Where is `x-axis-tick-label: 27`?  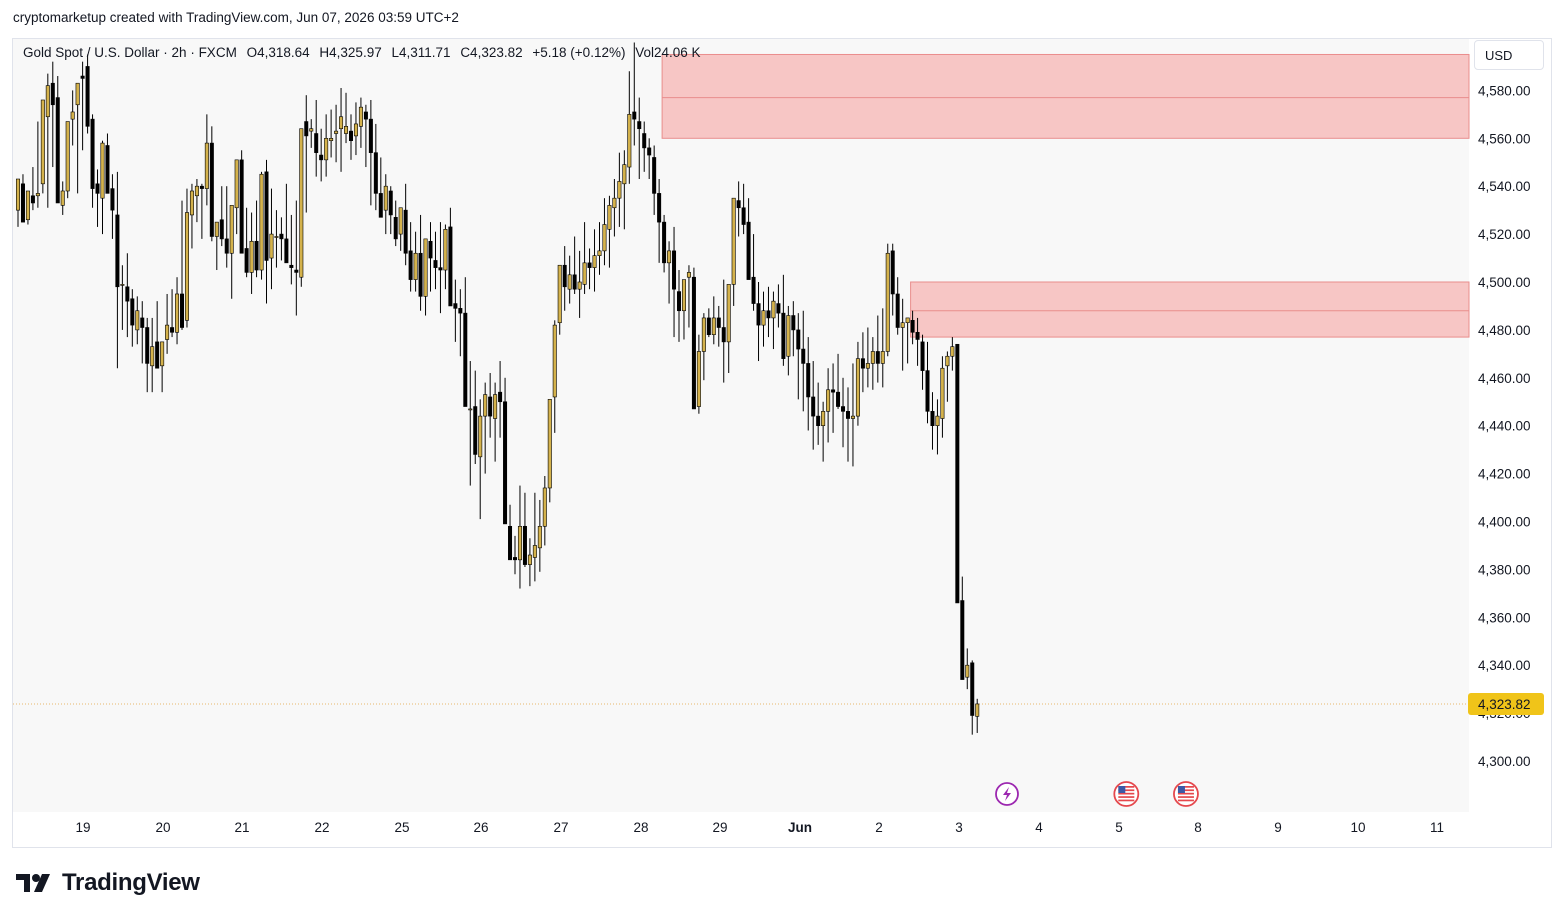
x-axis-tick-label: 27 is located at coordinates (560, 827).